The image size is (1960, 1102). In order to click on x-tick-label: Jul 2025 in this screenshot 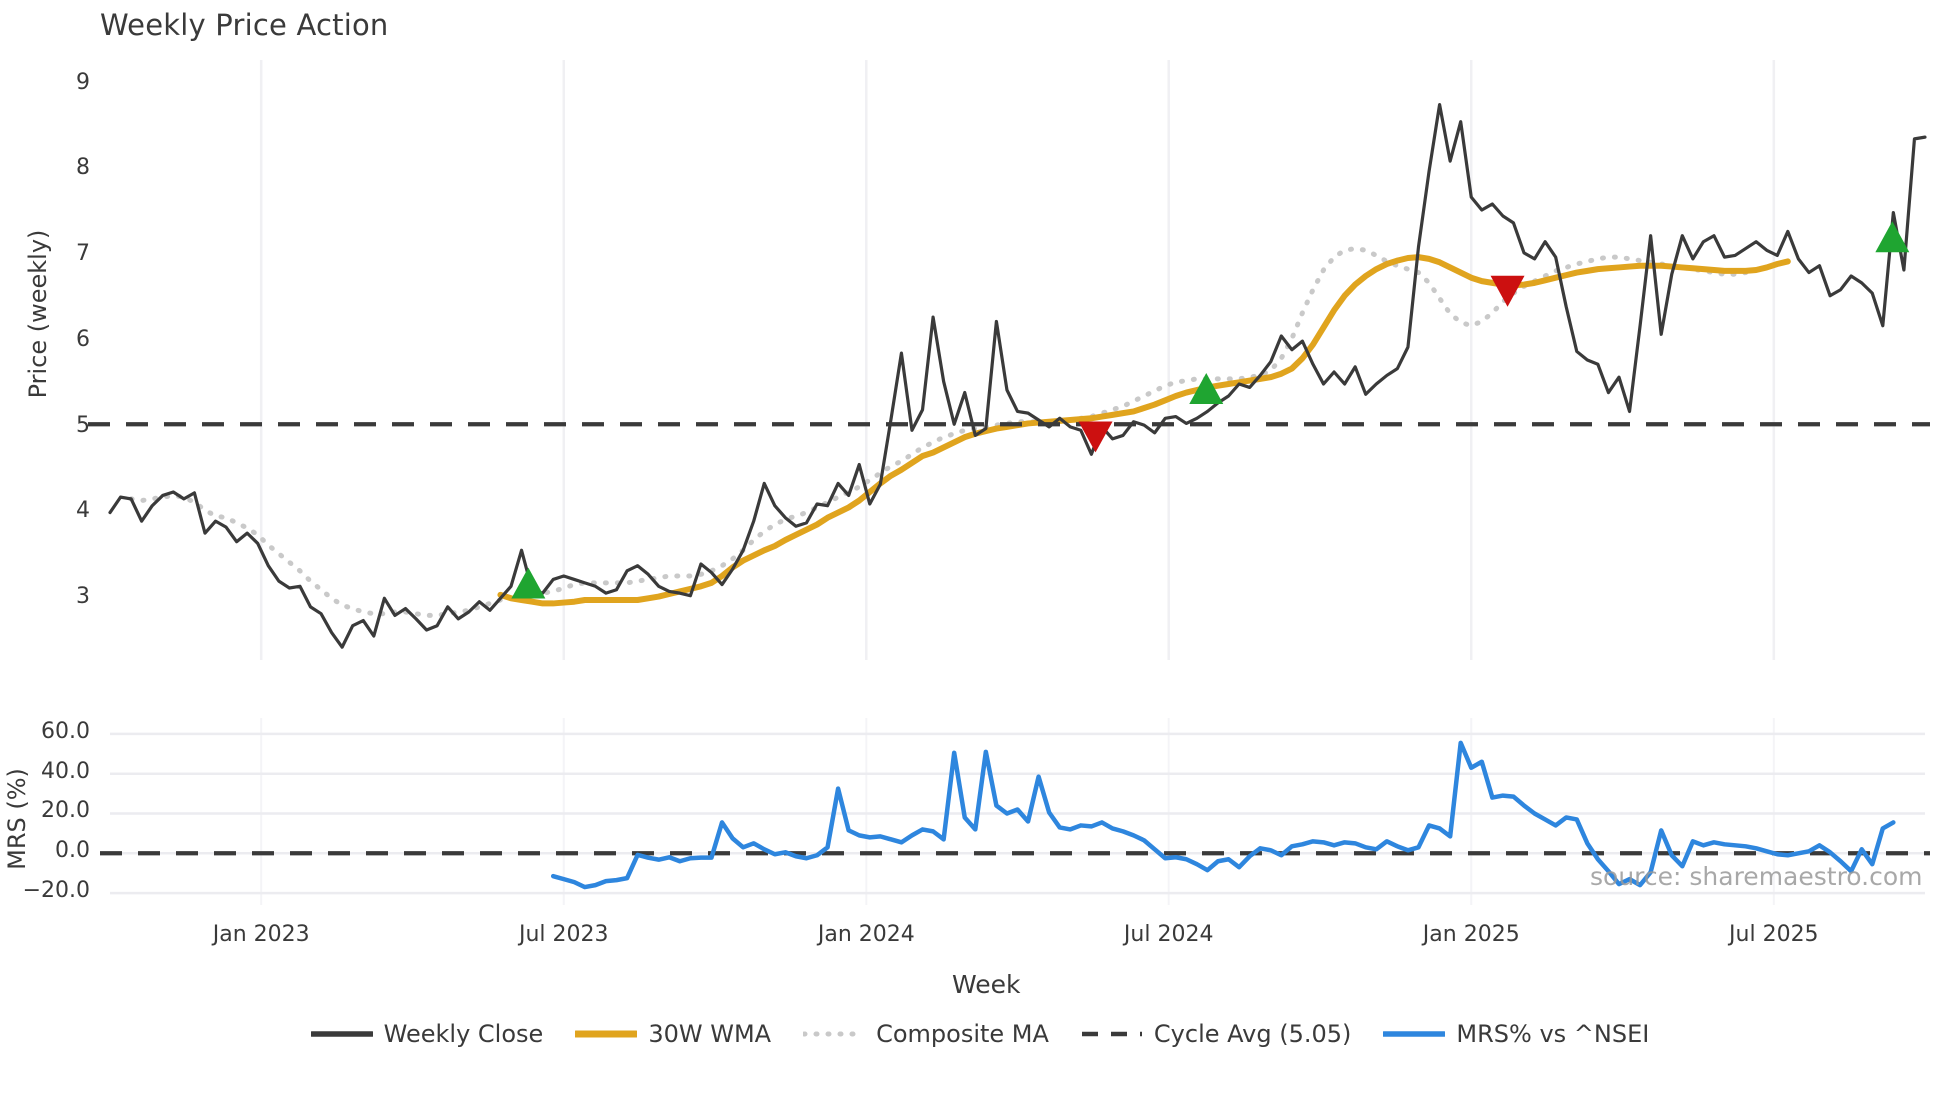, I will do `click(1774, 934)`.